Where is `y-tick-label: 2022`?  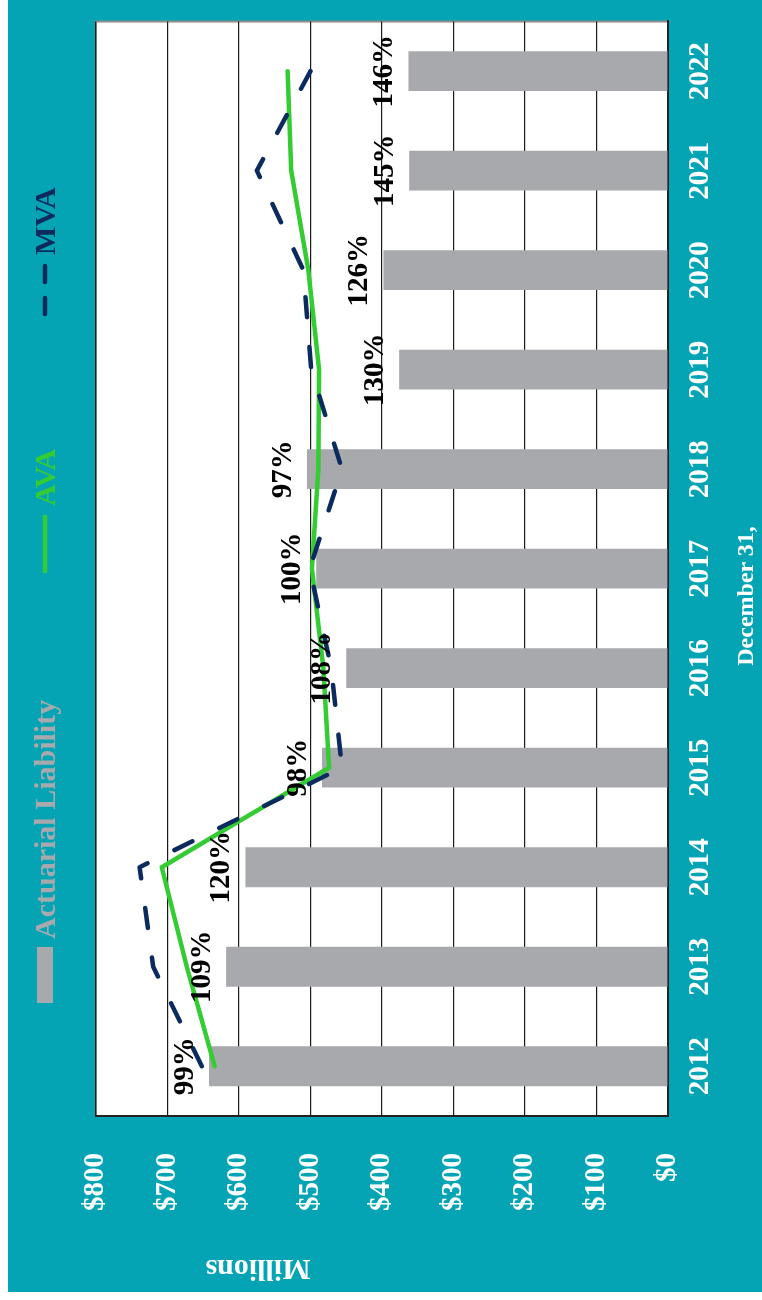 y-tick-label: 2022 is located at coordinates (698, 71).